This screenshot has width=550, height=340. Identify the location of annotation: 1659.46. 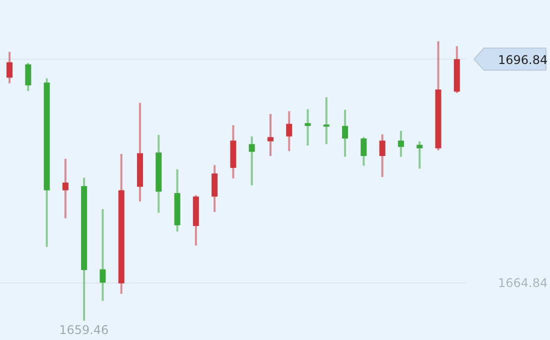
(84, 329).